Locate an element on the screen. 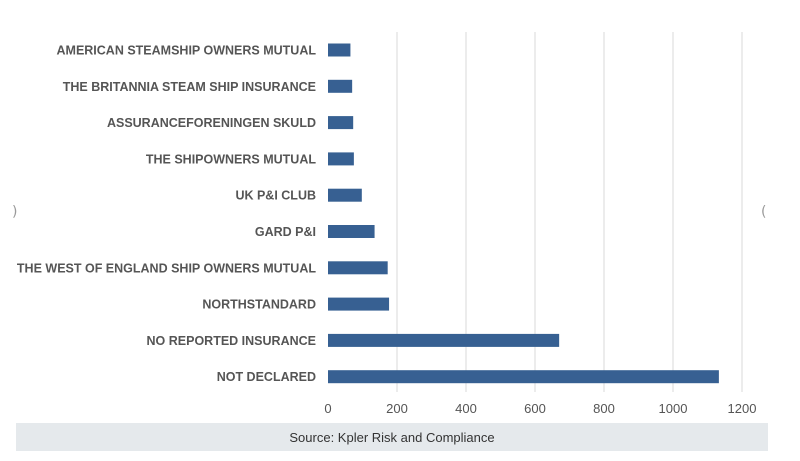 The width and height of the screenshot is (800, 461). x-axis-ticks: 0 200 400 600 800 1000 1200 is located at coordinates (540, 408).